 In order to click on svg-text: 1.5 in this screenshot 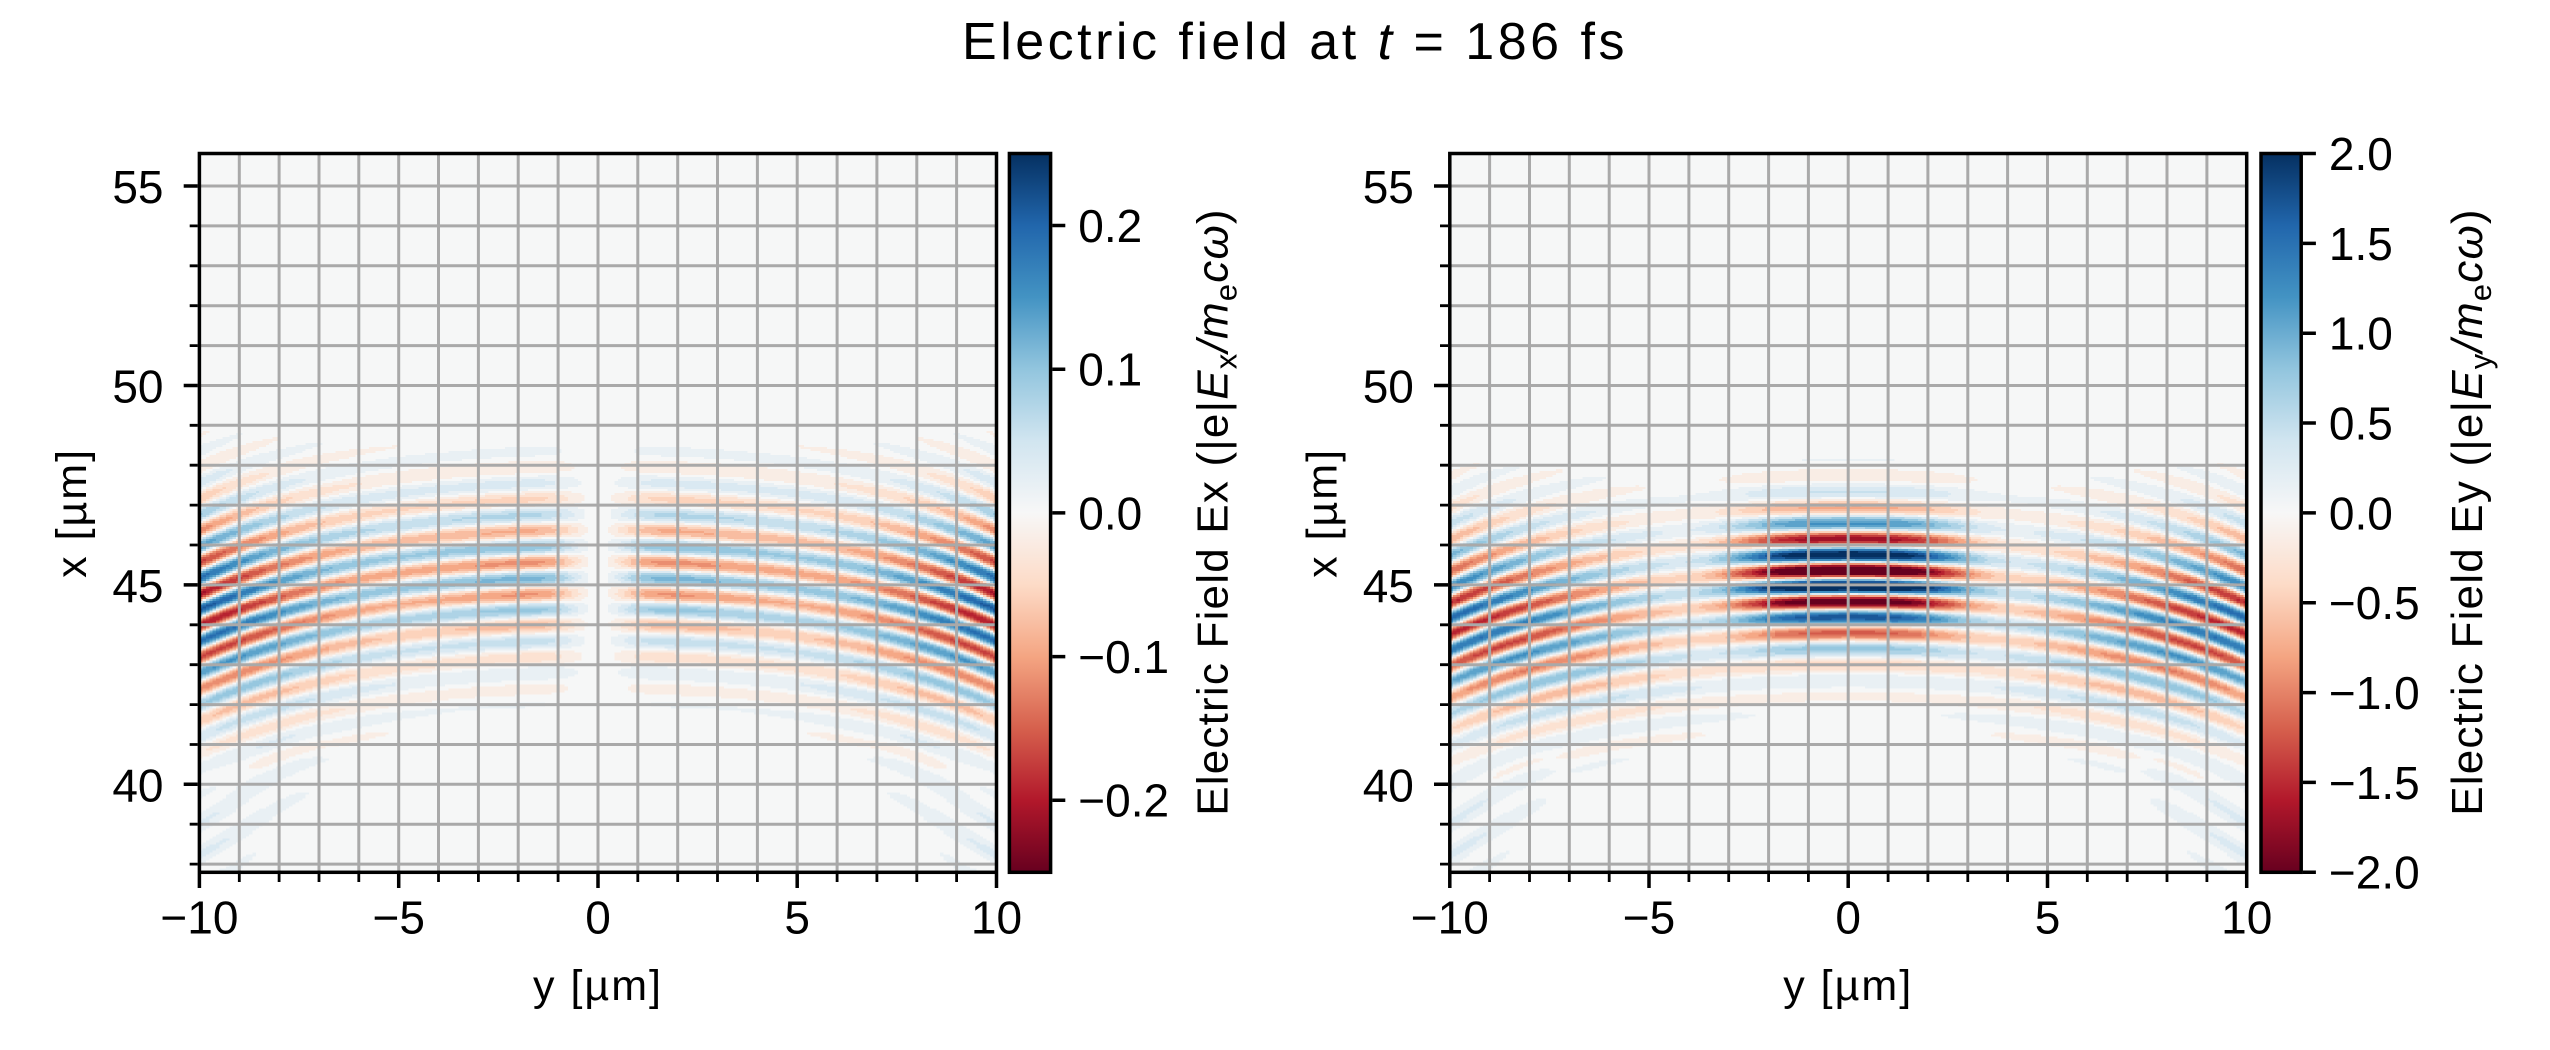, I will do `click(2361, 244)`.